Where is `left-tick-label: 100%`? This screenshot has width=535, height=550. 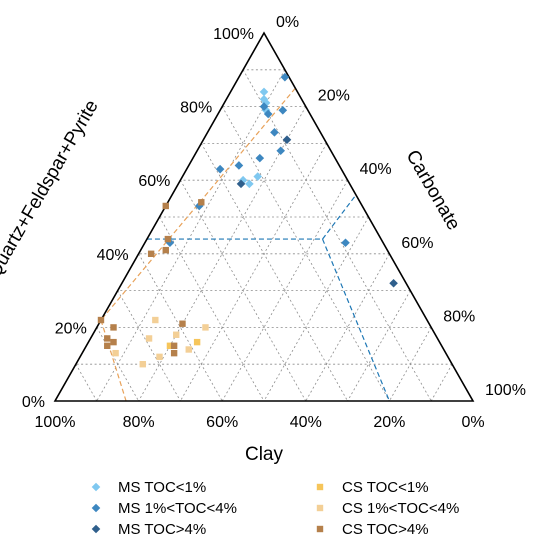
left-tick-label: 100% is located at coordinates (233, 34).